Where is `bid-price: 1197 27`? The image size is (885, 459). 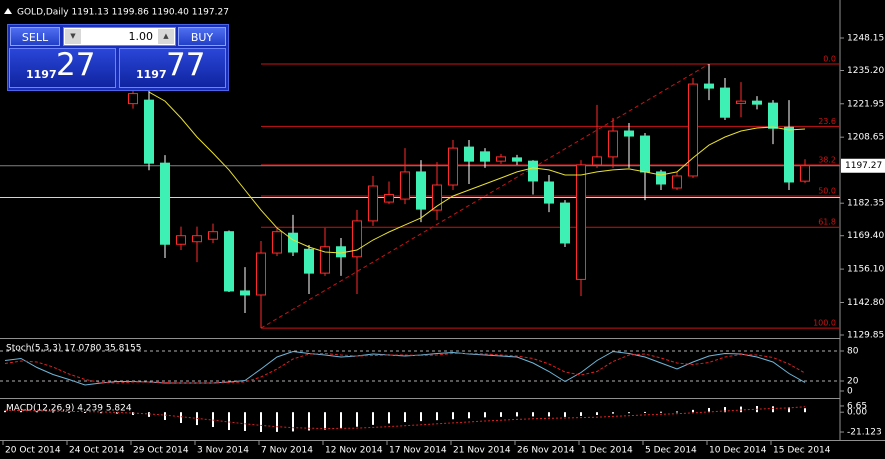
bid-price: 1197 27 is located at coordinates (62, 67).